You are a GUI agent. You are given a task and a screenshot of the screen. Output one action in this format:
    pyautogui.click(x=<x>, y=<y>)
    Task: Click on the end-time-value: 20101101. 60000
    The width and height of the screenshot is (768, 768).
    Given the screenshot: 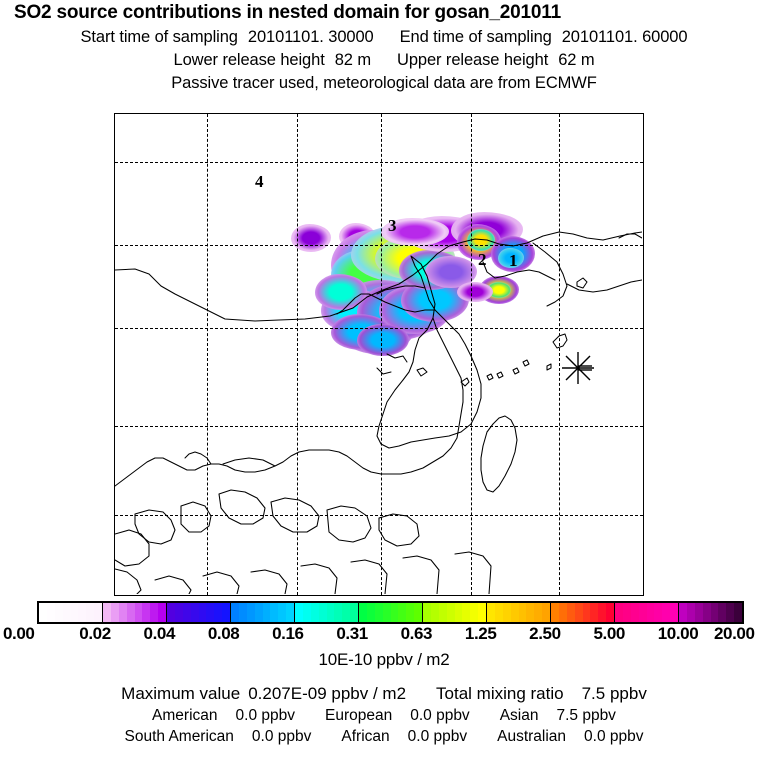 What is the action you would take?
    pyautogui.click(x=624, y=37)
    